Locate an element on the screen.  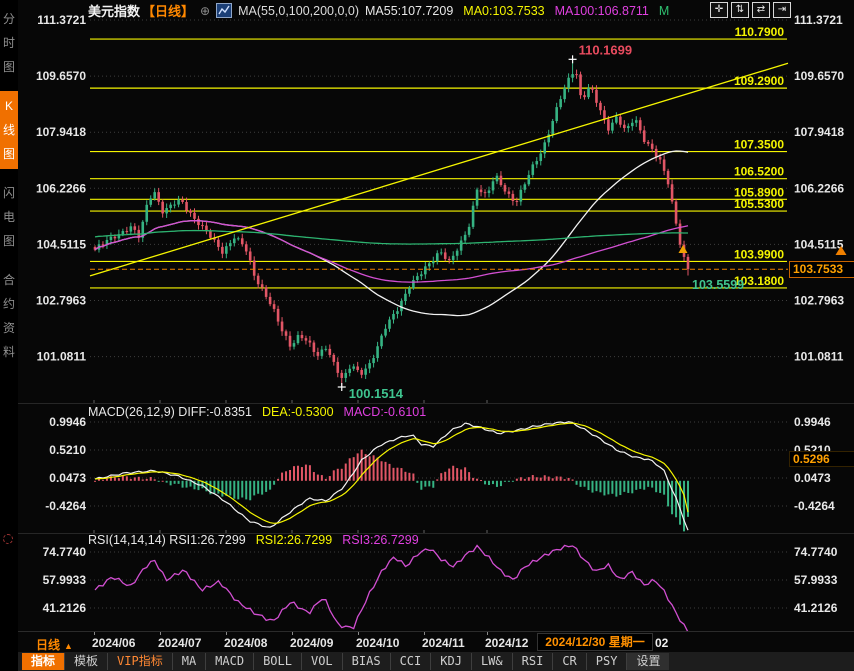
svg-text: 103.1800 is located at coordinates (759, 281).